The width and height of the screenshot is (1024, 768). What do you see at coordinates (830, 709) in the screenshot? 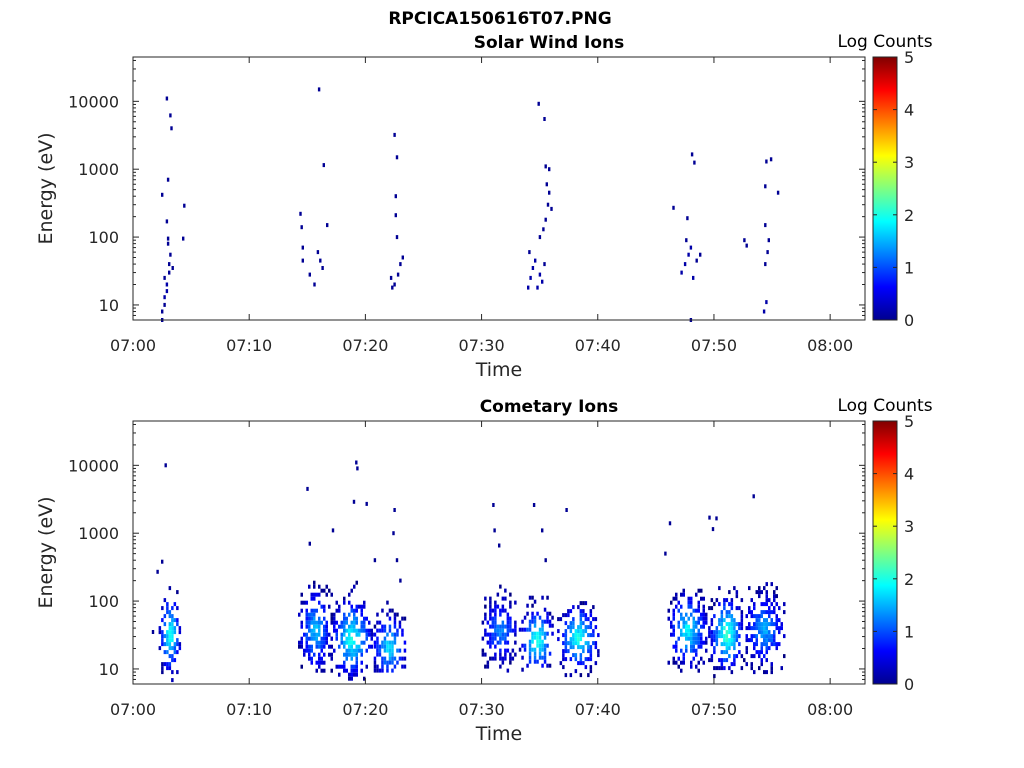
I see `x-tick-label: 08:00` at bounding box center [830, 709].